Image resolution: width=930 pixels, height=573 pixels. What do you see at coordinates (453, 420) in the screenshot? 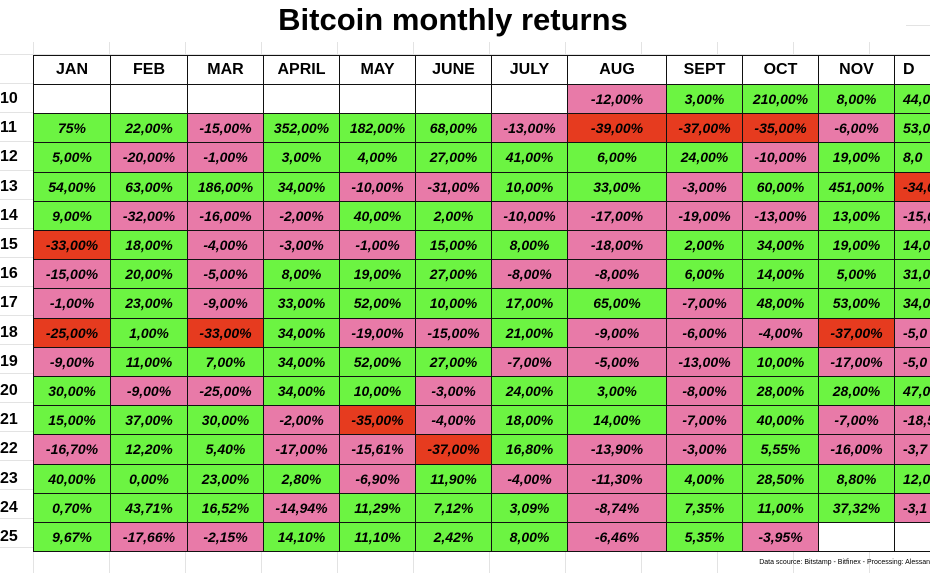
I see `cell: -4,00%` at bounding box center [453, 420].